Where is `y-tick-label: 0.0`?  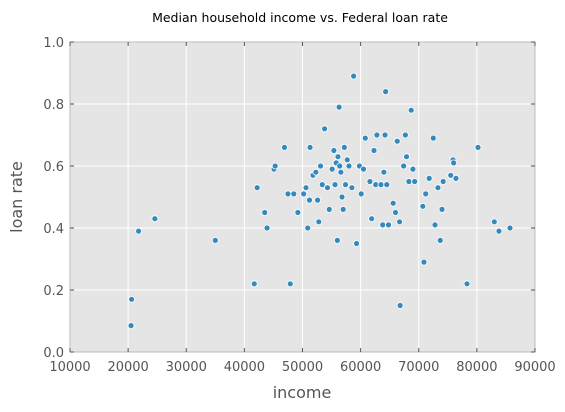 y-tick-label: 0.0 is located at coordinates (53, 353).